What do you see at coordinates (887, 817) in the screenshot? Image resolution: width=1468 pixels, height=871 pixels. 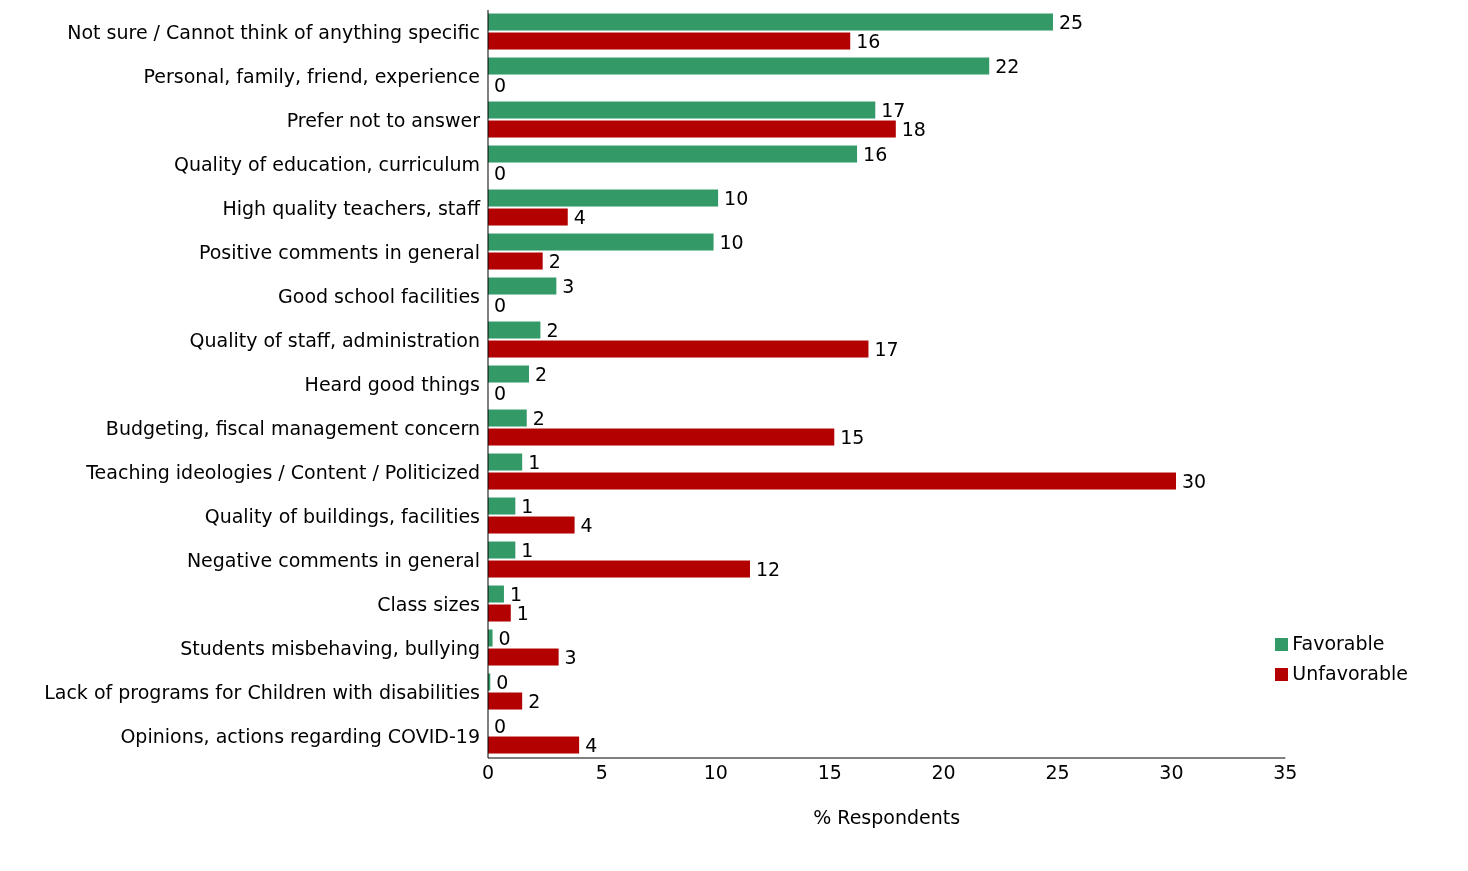 I see `x-axis-title: % Respondents` at bounding box center [887, 817].